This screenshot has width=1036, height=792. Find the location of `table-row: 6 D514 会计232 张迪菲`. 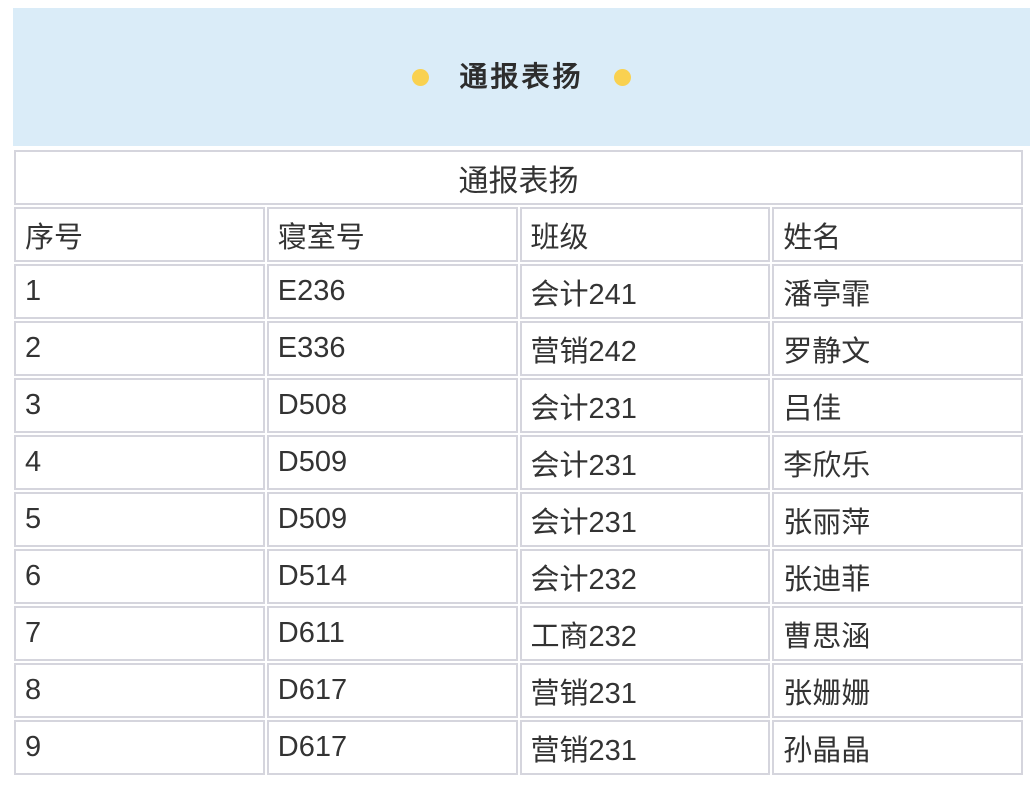

table-row: 6 D514 会计232 张迪菲 is located at coordinates (518, 576).